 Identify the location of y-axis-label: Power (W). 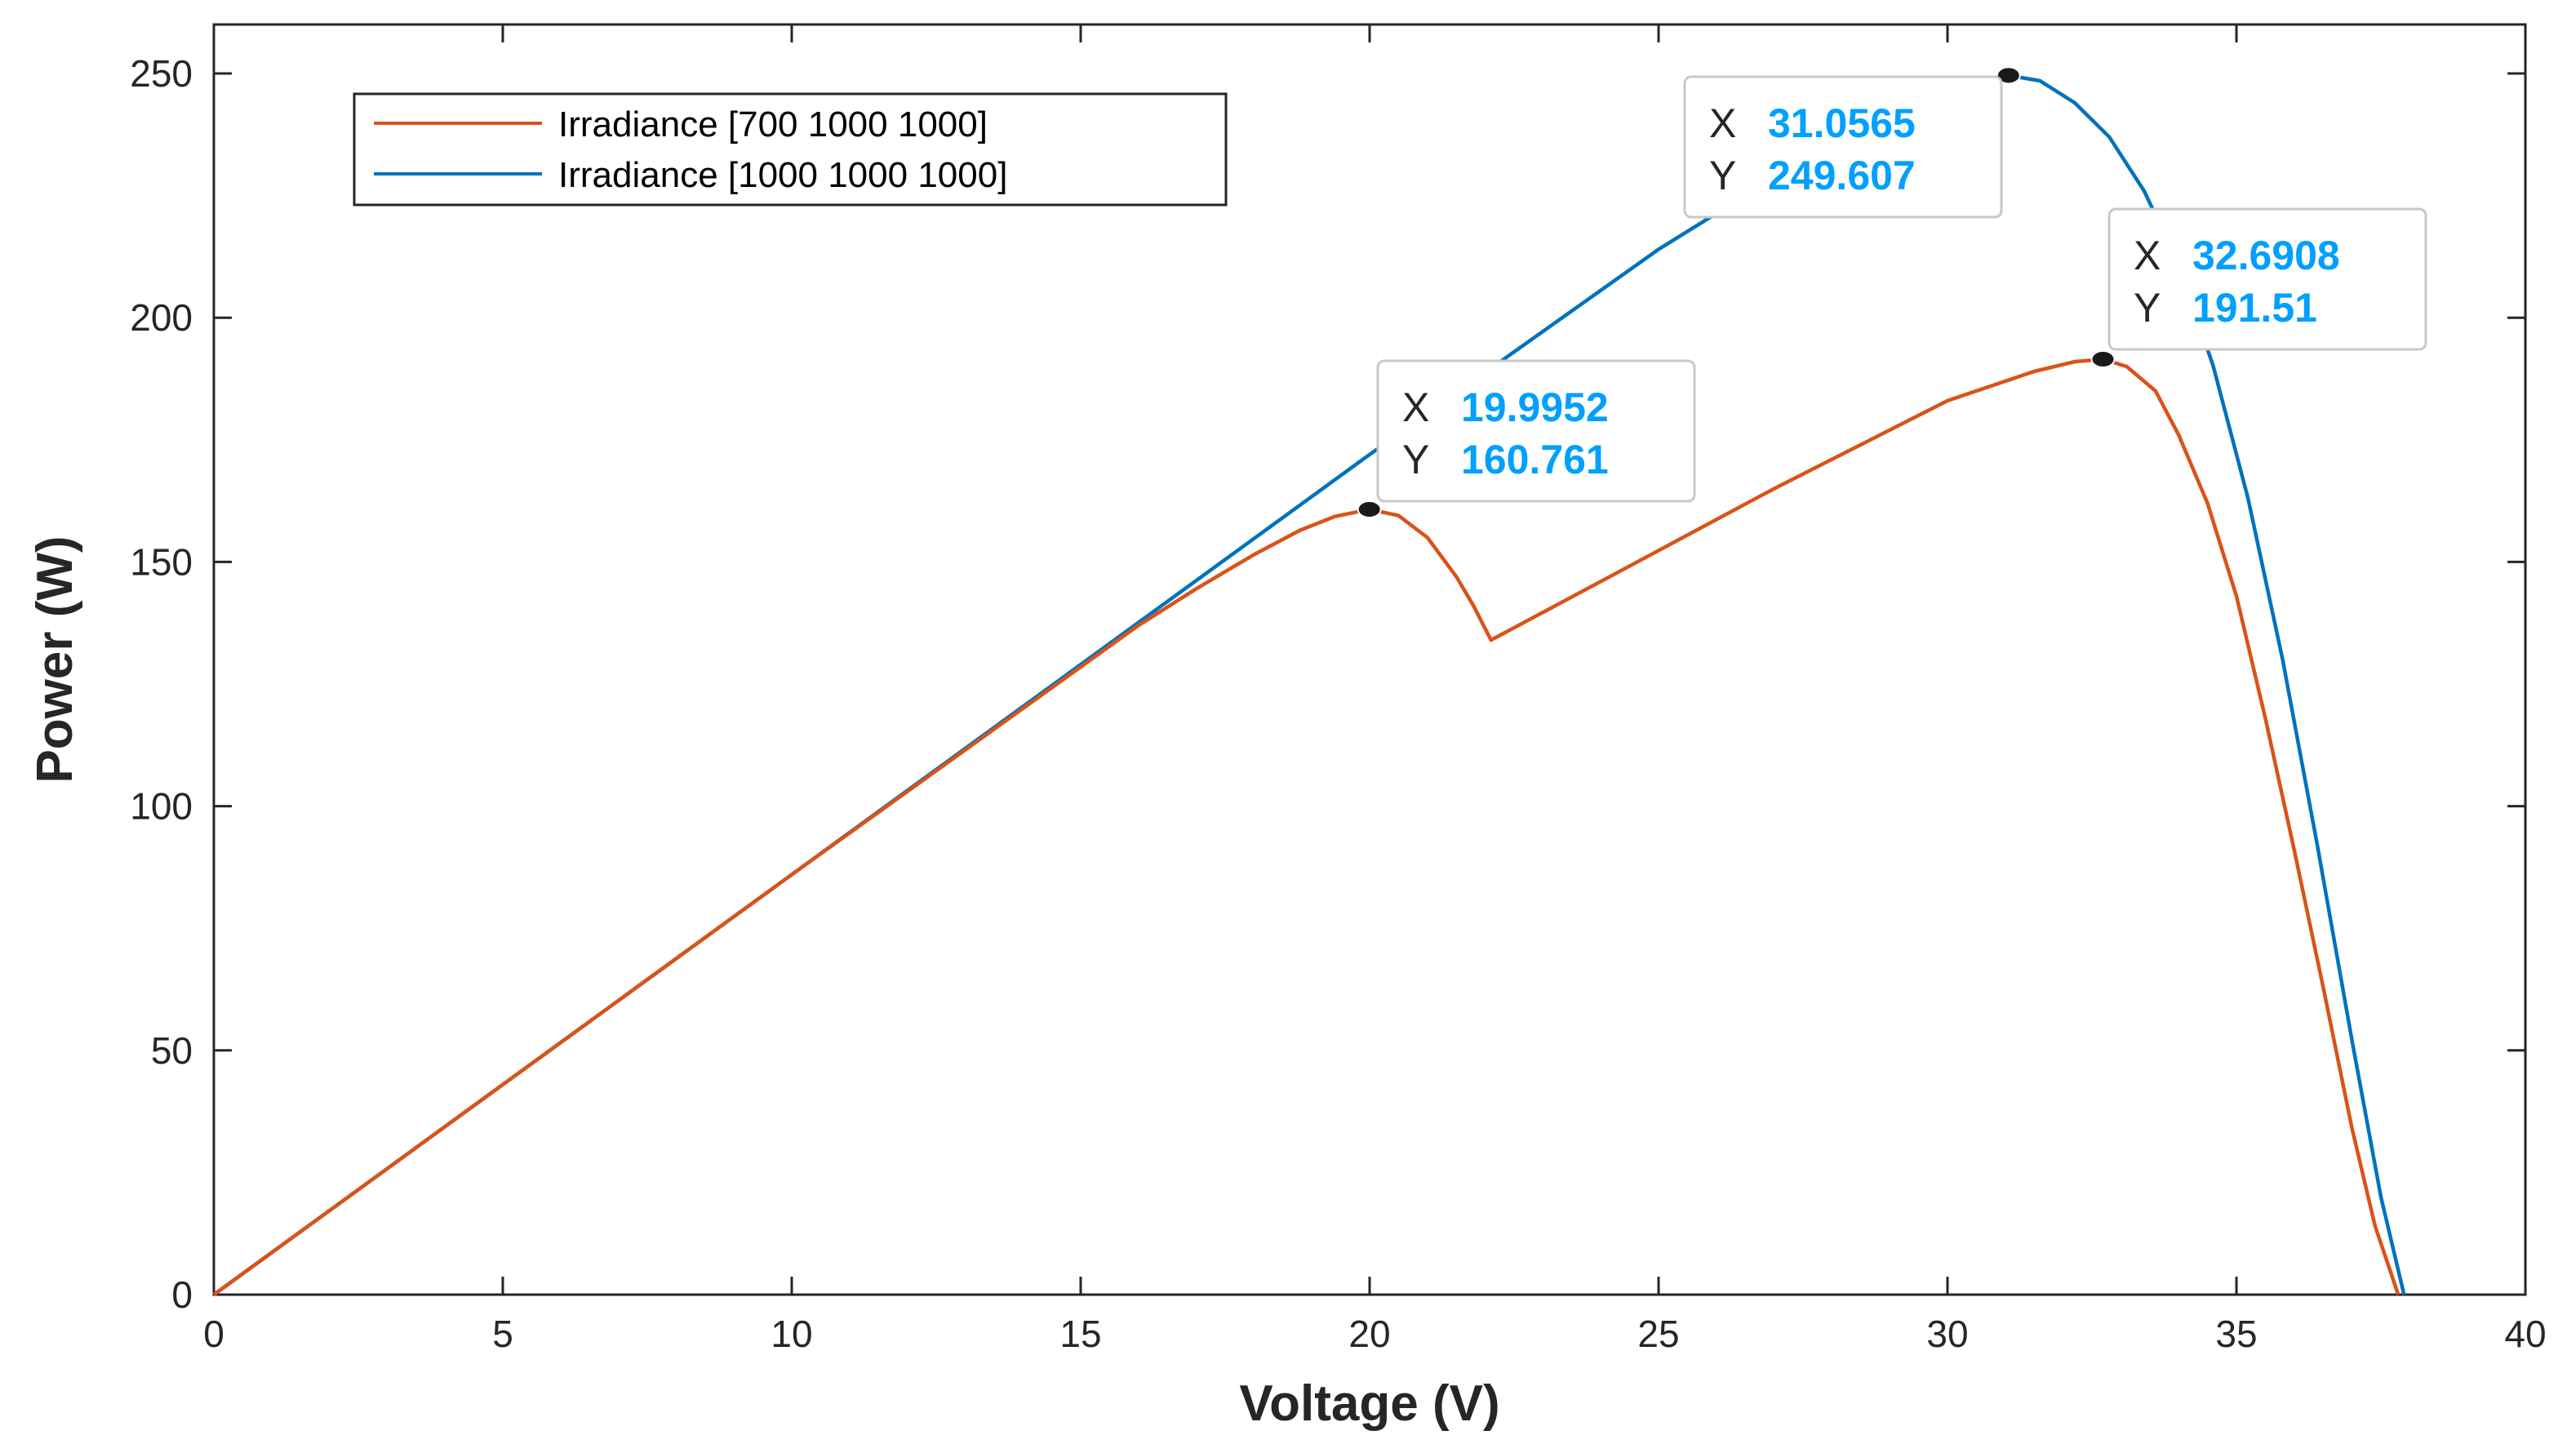
(55, 659).